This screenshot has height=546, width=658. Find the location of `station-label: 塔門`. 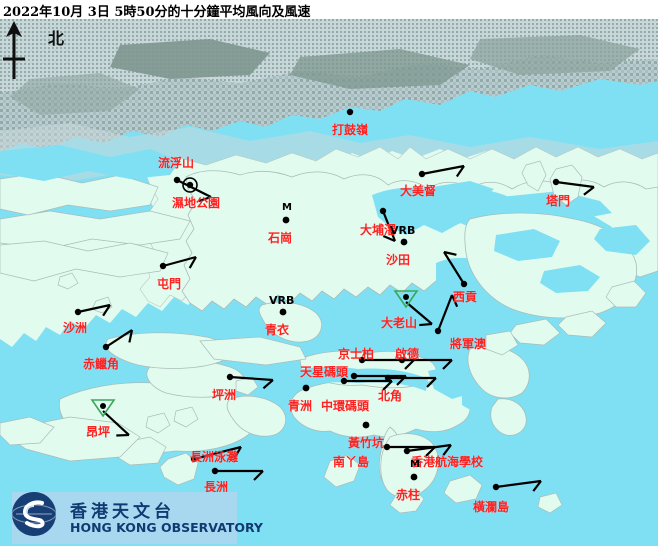

station-label: 塔門 is located at coordinates (558, 201).